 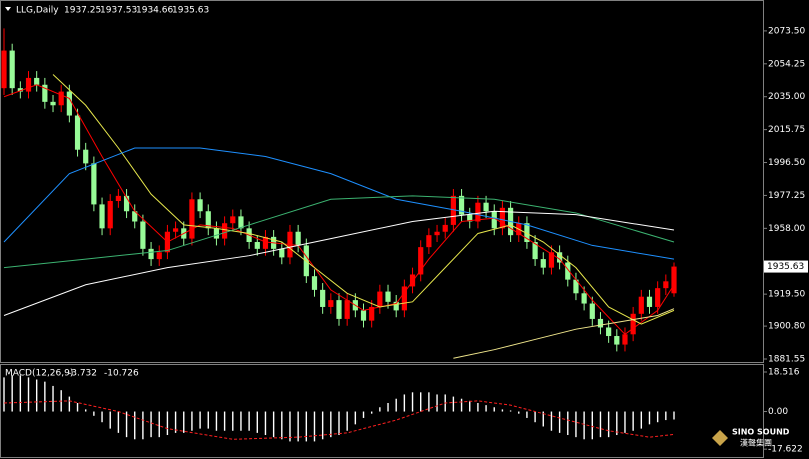 I want to click on price-tag-label: 1935.63, so click(x=785, y=267).